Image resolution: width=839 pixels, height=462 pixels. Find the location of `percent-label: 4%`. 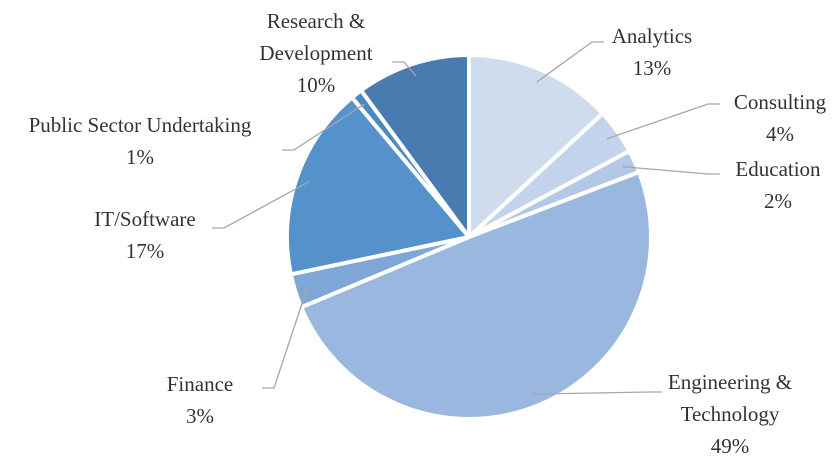

percent-label: 4% is located at coordinates (780, 134).